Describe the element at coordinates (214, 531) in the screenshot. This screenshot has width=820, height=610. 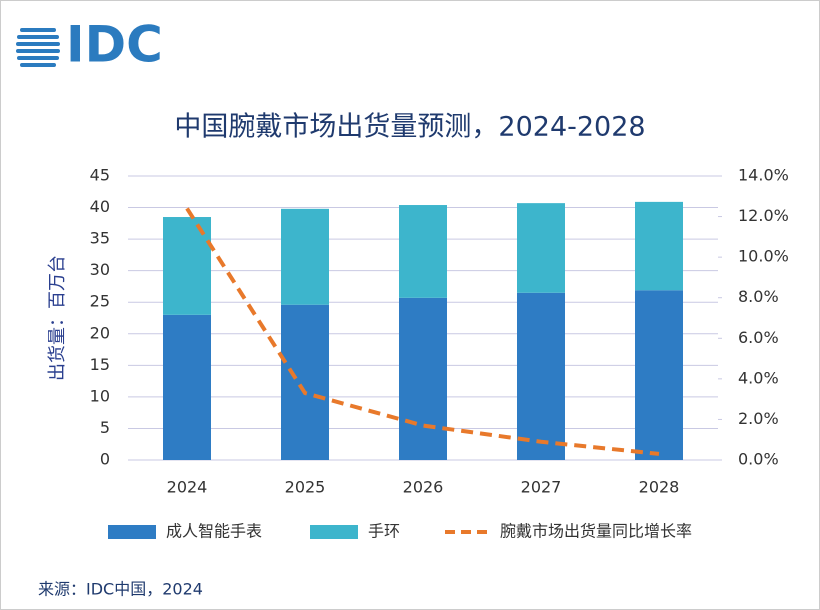
I see `legend-label: 成人智能手表` at that location.